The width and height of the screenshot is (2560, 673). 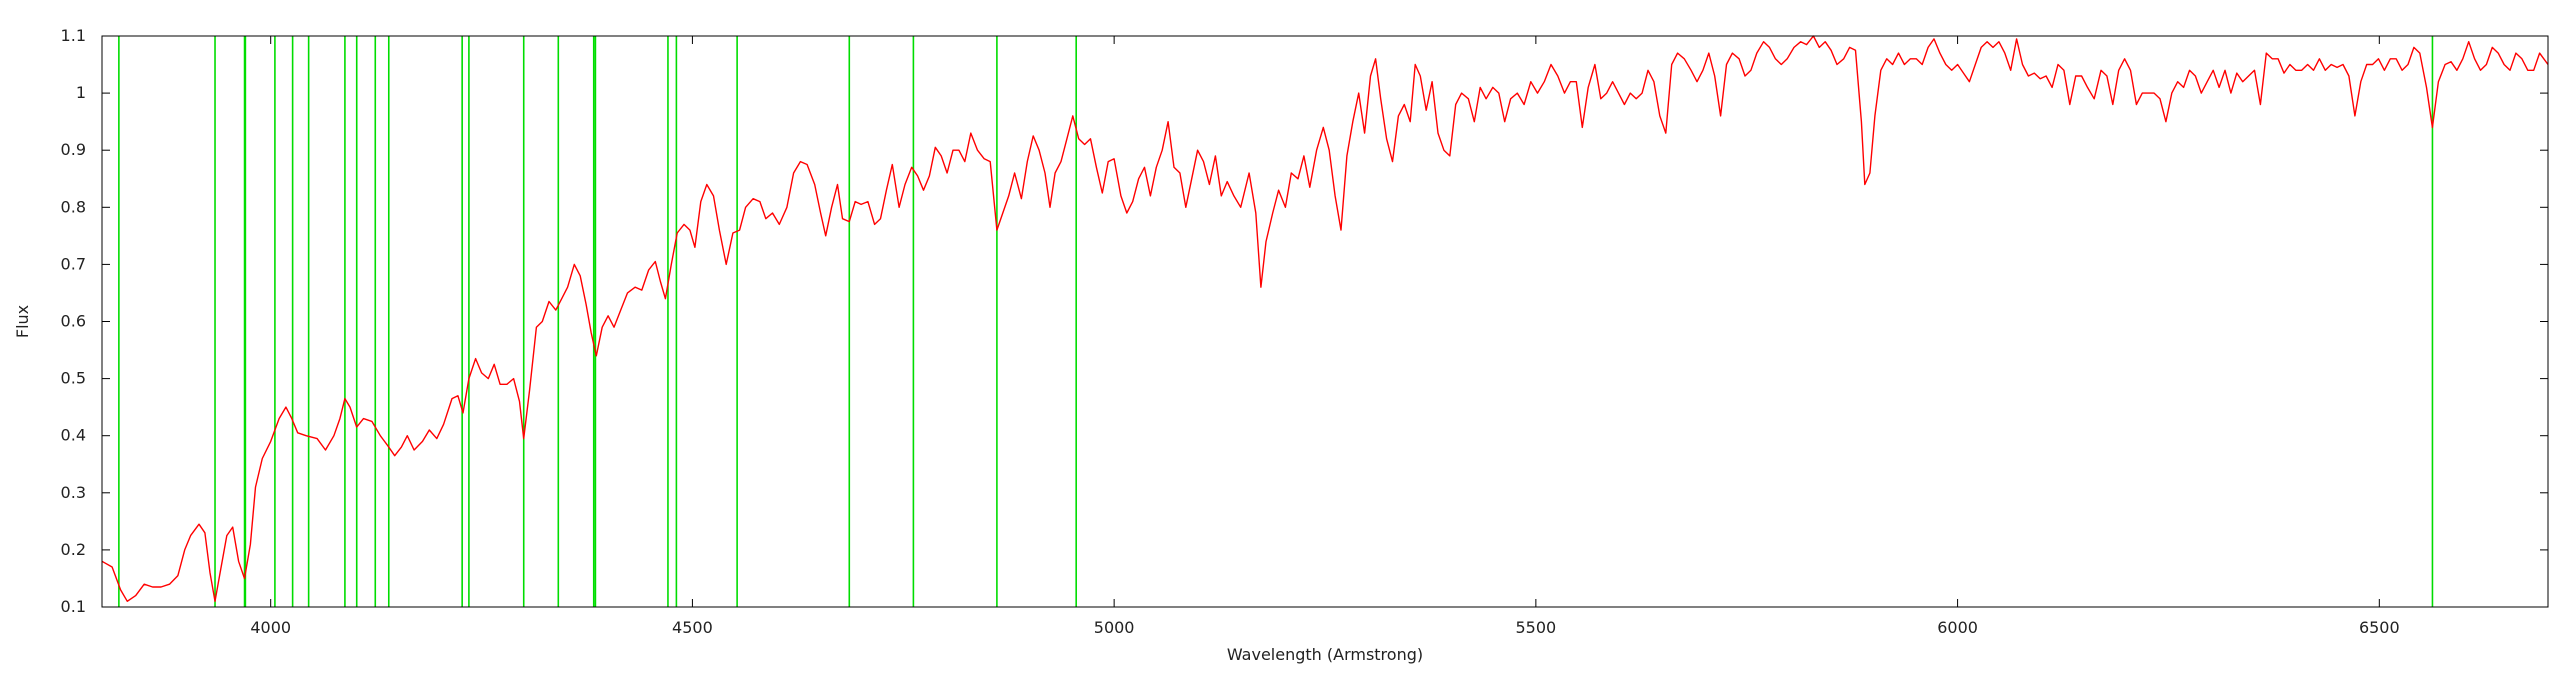 I want to click on y-axis-label: Flux, so click(x=22, y=321).